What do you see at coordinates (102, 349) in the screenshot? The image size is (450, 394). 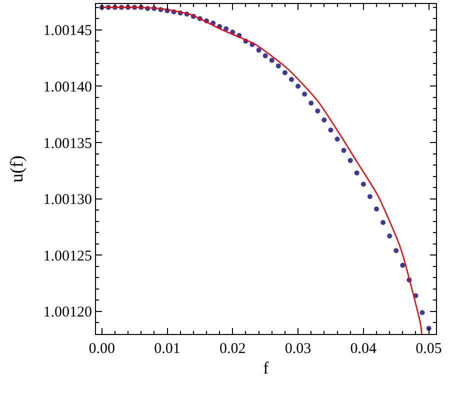 I see `x-tick-label: 0.00` at bounding box center [102, 349].